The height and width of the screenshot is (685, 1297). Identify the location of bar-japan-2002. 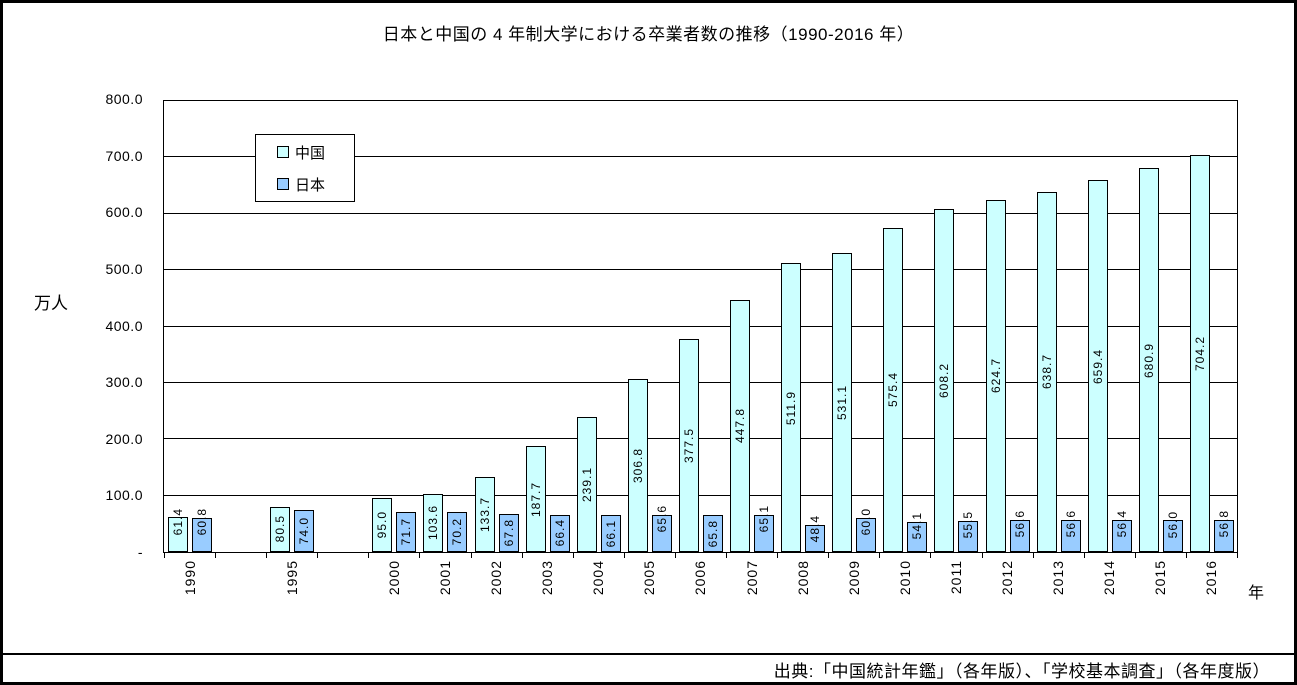
(508, 532).